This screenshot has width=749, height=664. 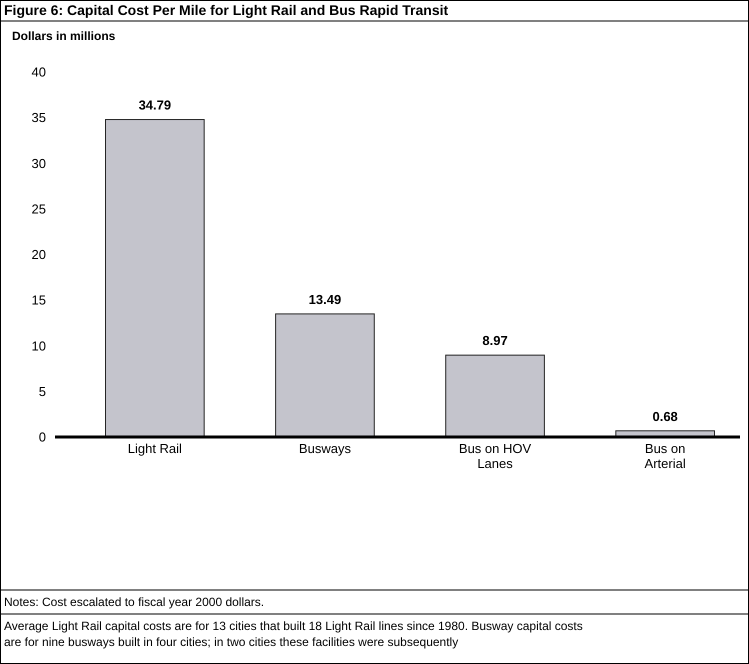 I want to click on data-label: 34.79, so click(x=155, y=105).